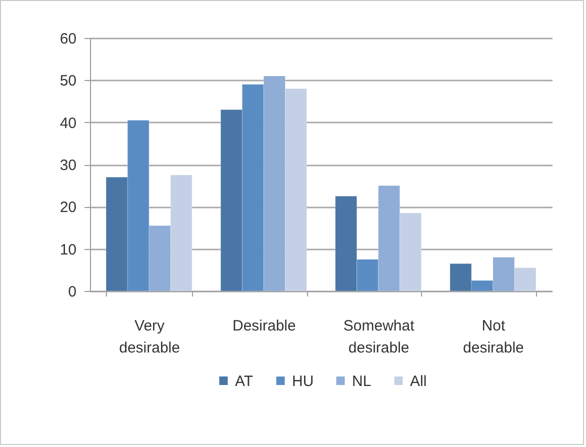 Image resolution: width=586 pixels, height=447 pixels. Describe the element at coordinates (303, 381) in the screenshot. I see `legend-label: HU` at that location.